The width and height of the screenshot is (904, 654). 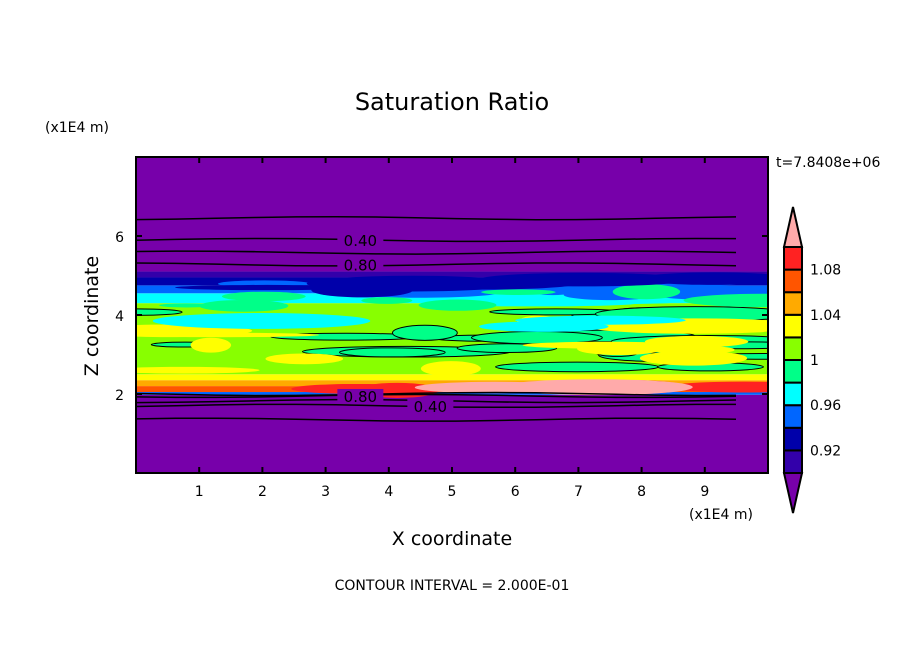 What do you see at coordinates (119, 396) in the screenshot?
I see `y-tick-label: 2` at bounding box center [119, 396].